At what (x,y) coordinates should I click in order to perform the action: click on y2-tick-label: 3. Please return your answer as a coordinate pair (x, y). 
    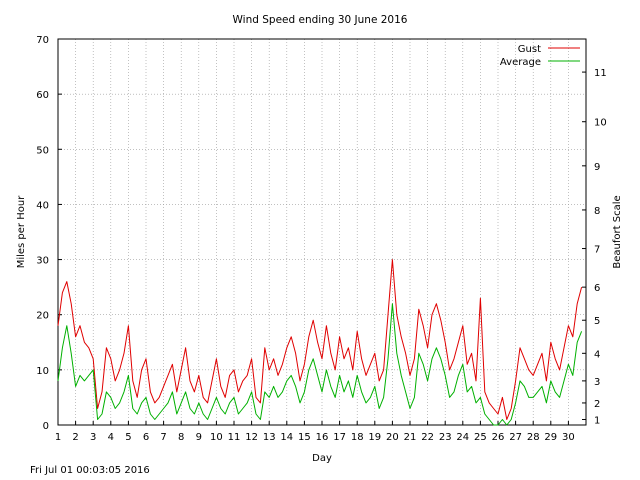
    Looking at the image, I should click on (597, 382).